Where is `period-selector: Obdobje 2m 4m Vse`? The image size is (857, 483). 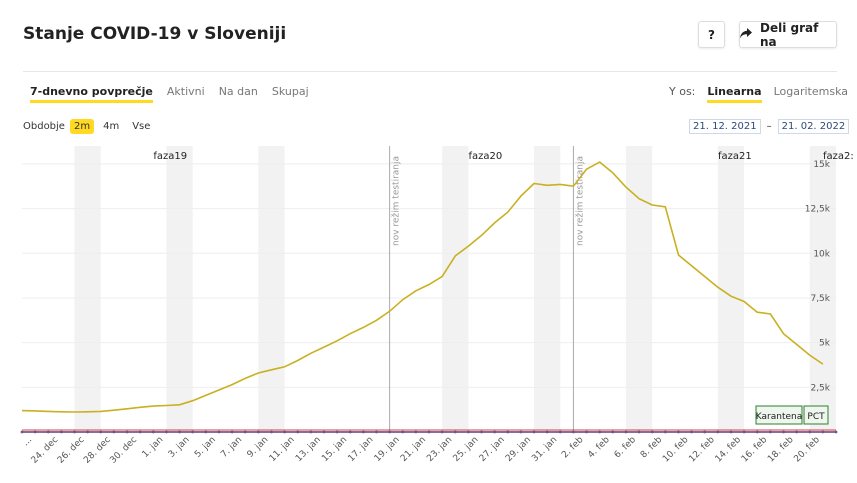 period-selector: Obdobje 2m 4m Vse is located at coordinates (88, 126).